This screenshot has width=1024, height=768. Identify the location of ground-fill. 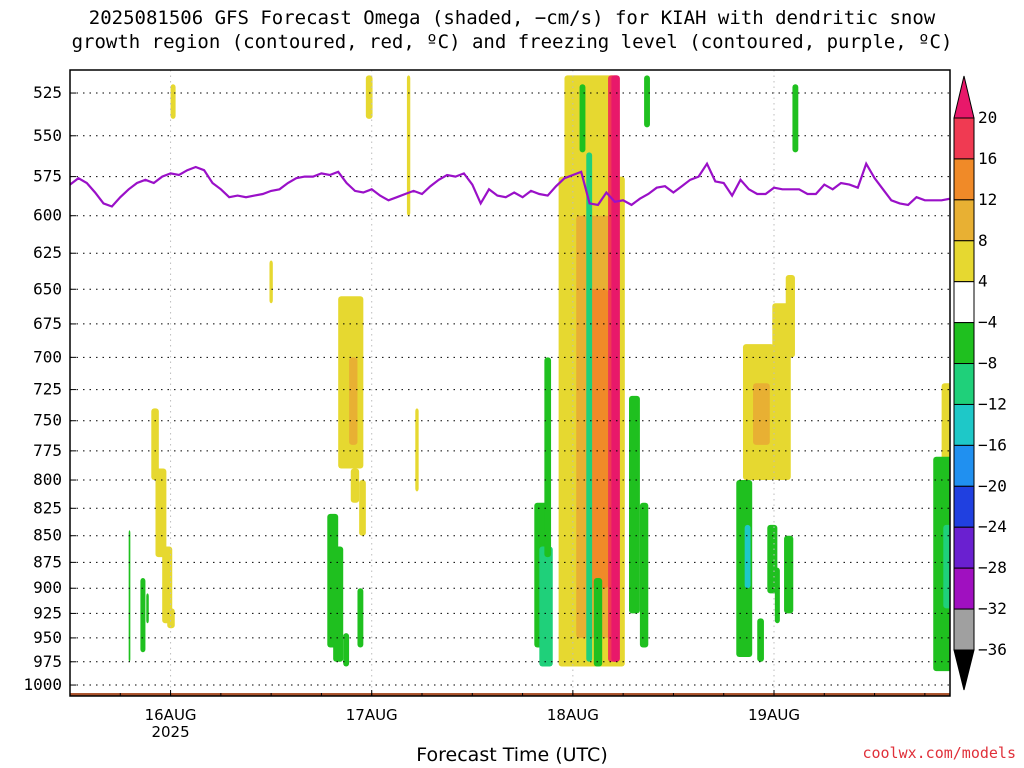
(510, 694).